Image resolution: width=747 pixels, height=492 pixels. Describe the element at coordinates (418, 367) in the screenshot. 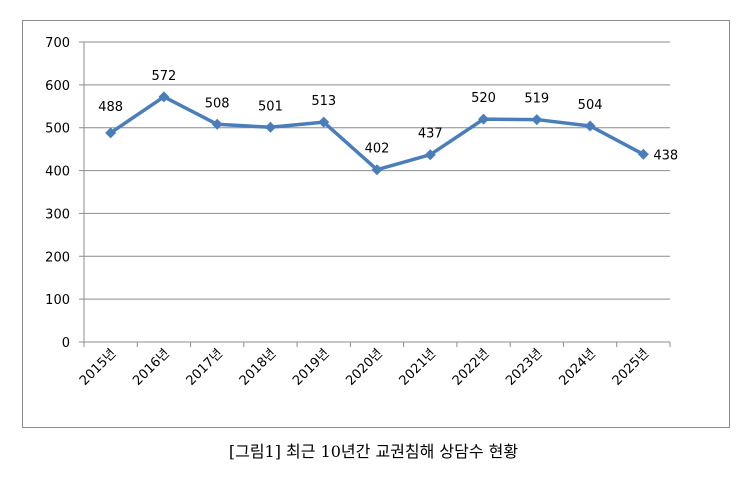

I see `x-tick-label: 2021년` at that location.